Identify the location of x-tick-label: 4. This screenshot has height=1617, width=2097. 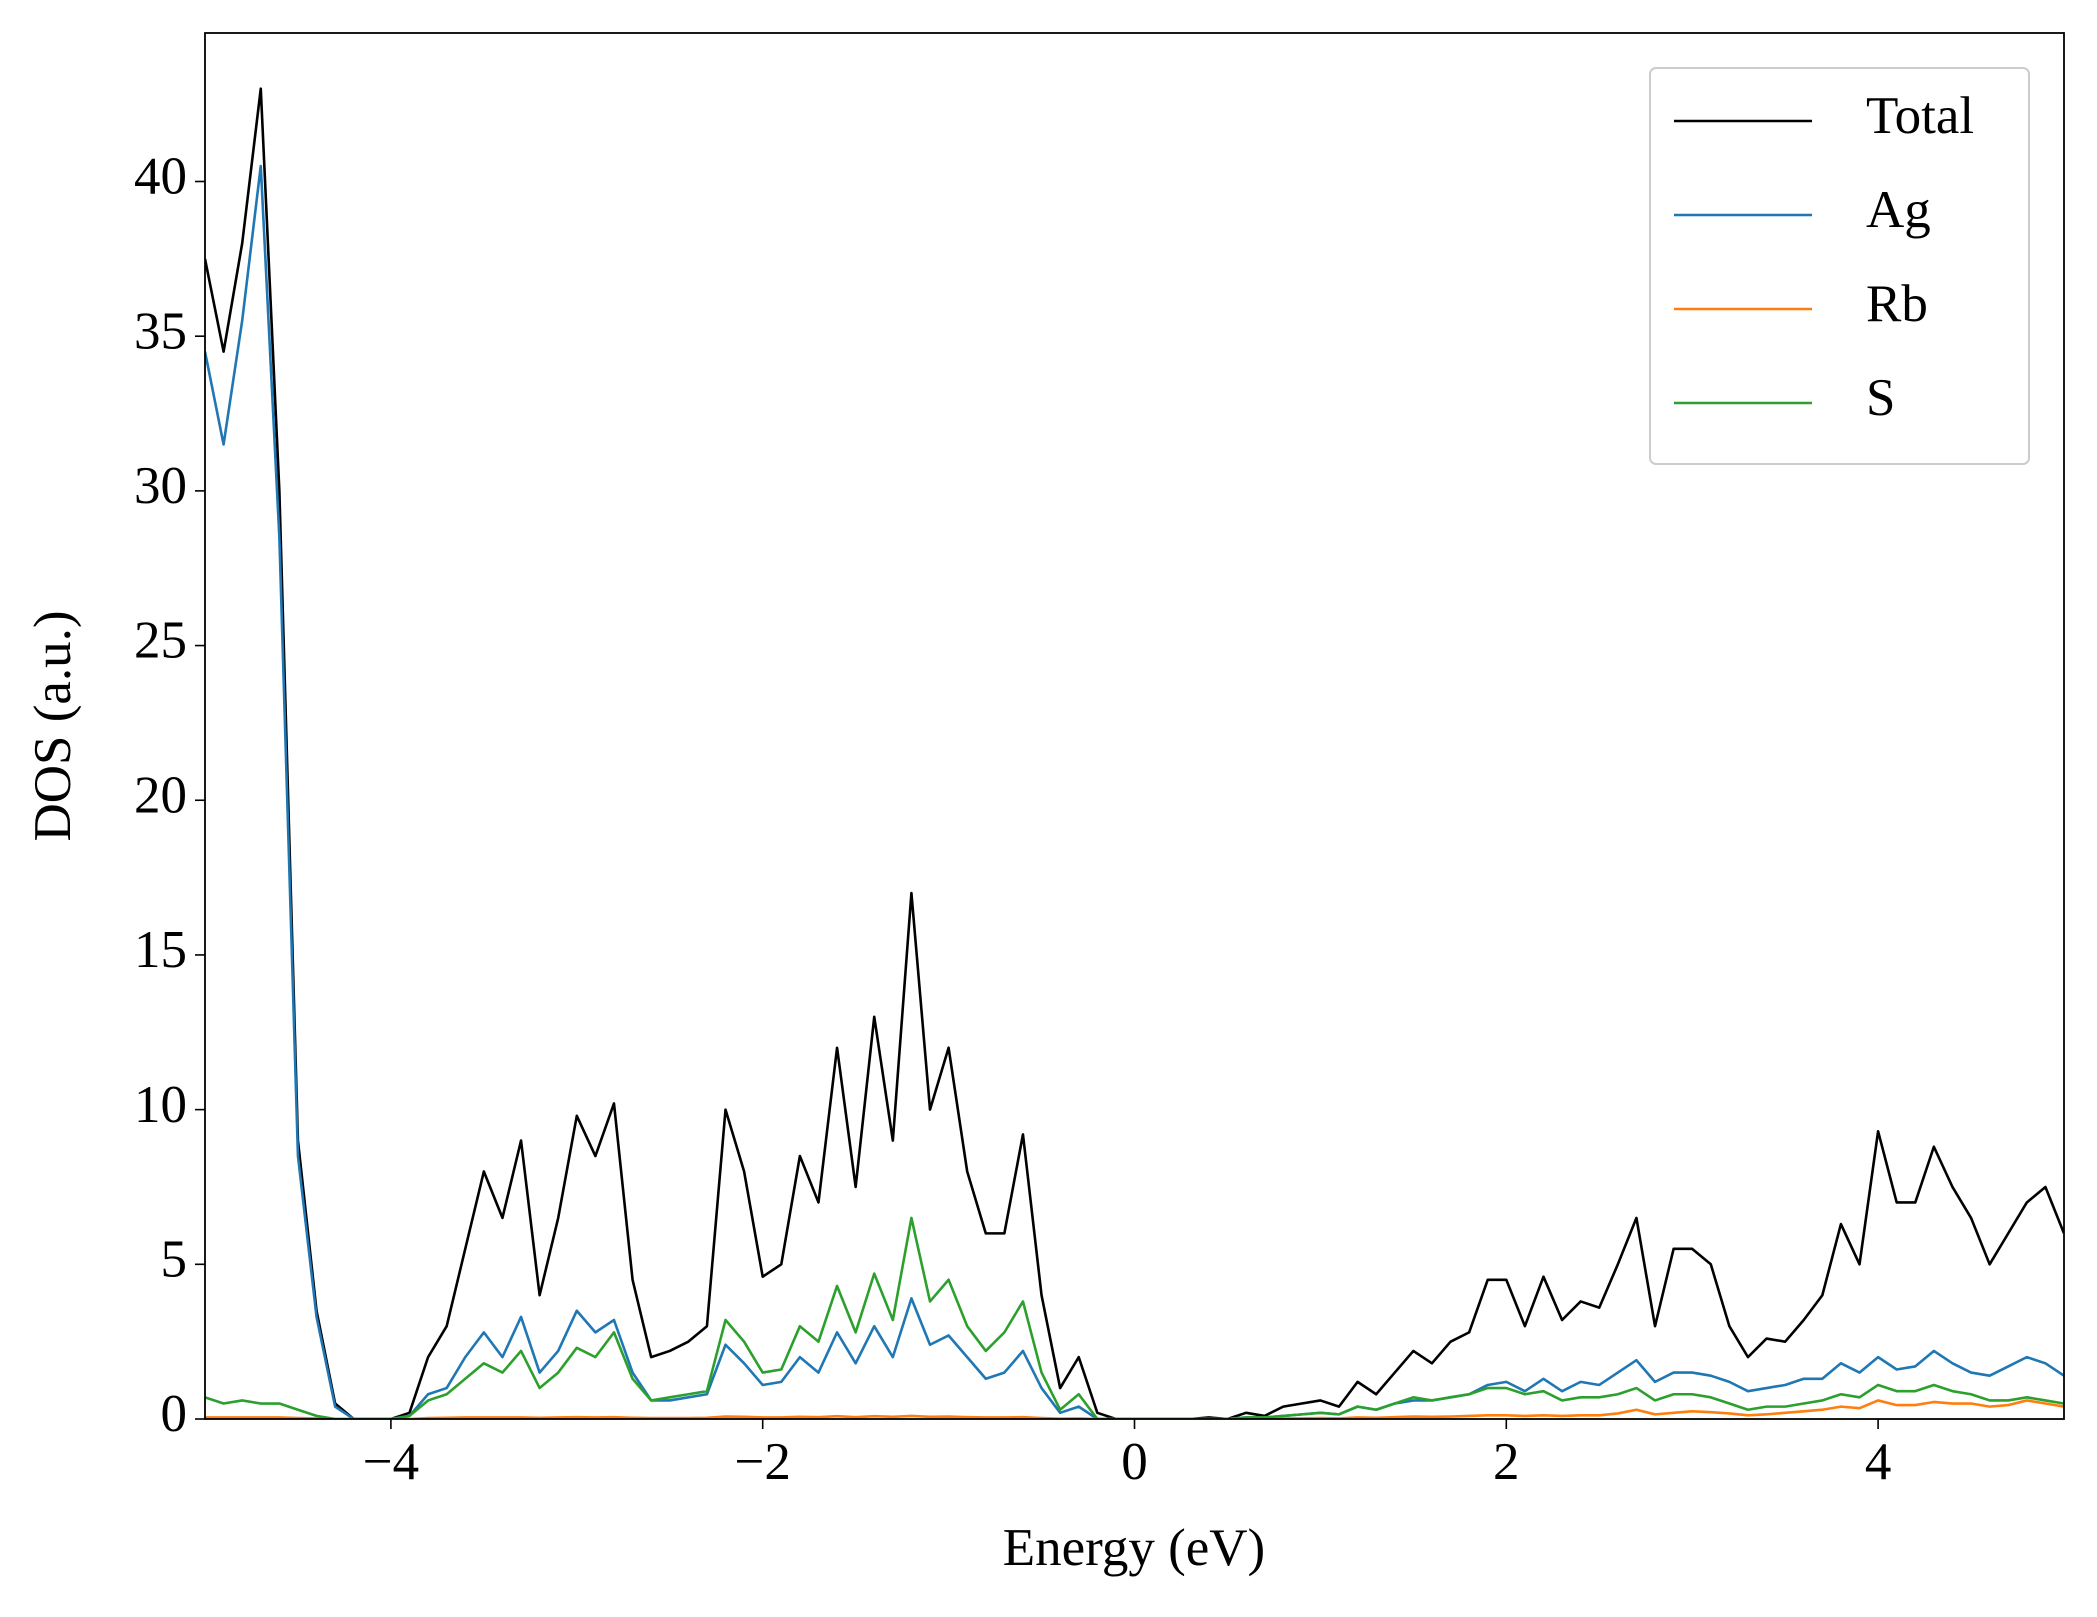
(1878, 1462).